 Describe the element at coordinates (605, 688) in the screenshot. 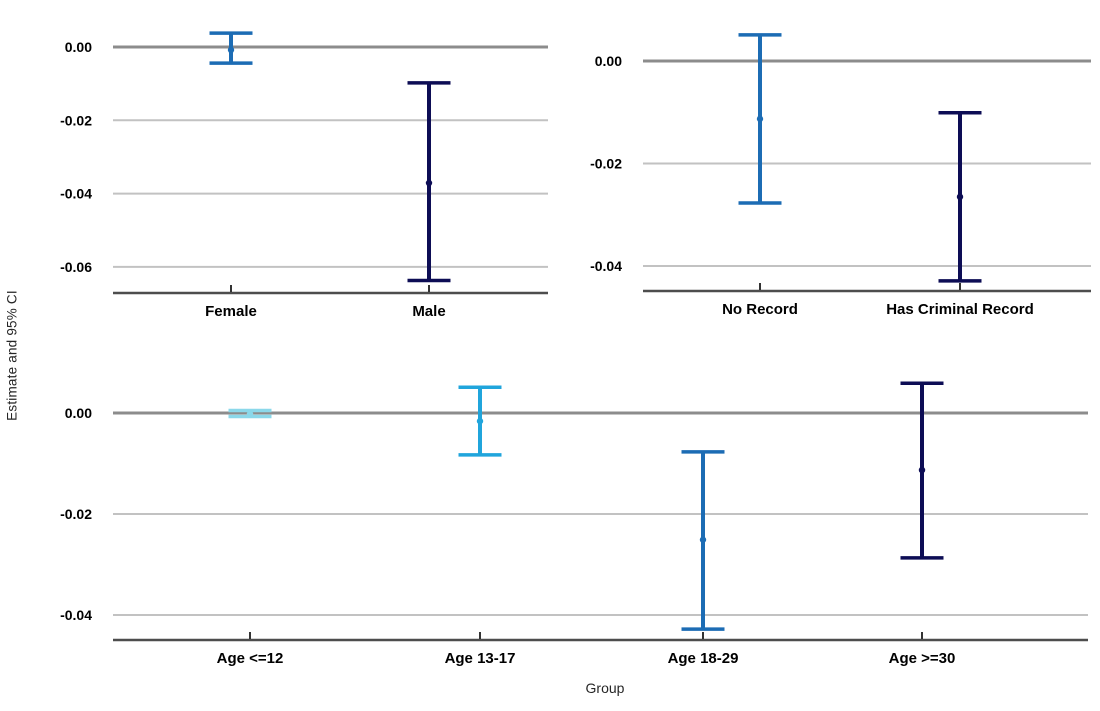

I see `x-axis-title: Group` at that location.